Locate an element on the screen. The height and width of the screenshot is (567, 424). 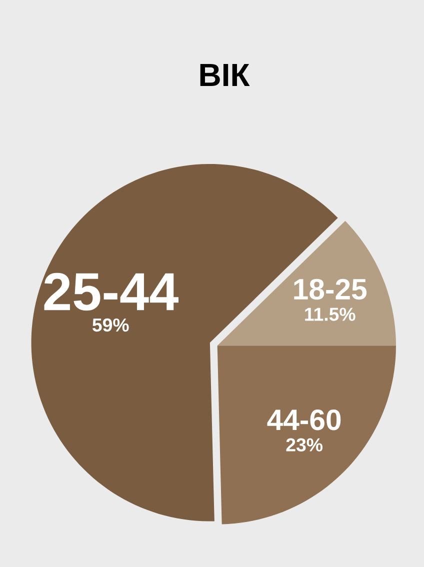
data-label: 23% is located at coordinates (304, 445).